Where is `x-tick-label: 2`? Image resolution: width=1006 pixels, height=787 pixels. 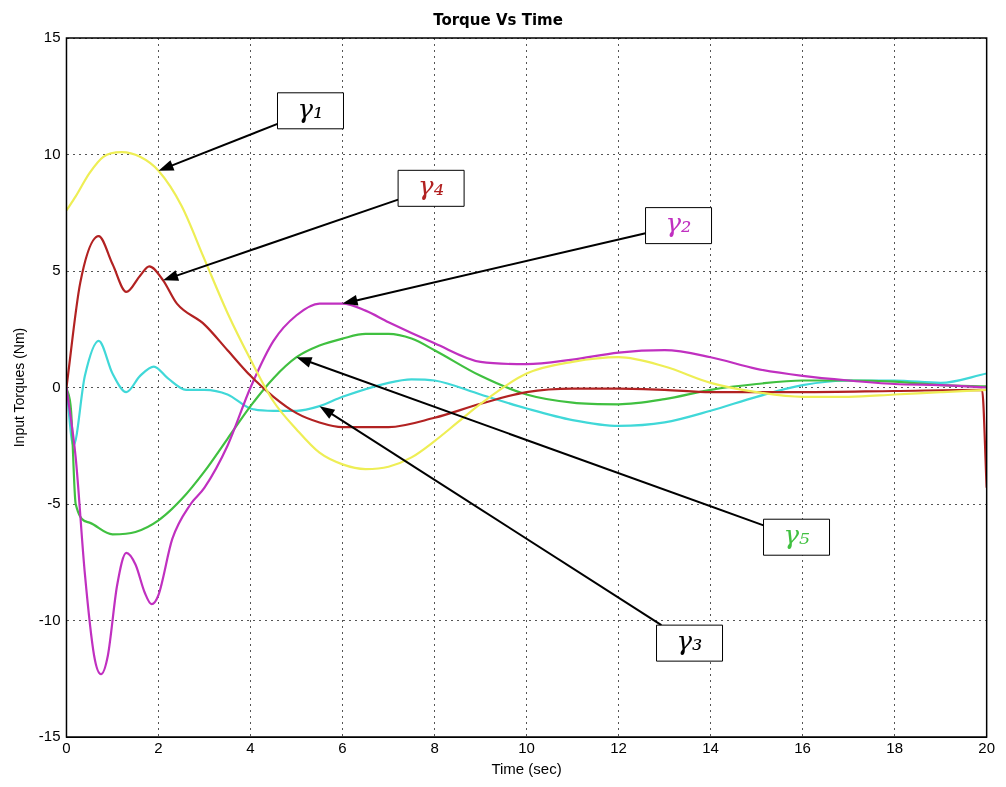 x-tick-label: 2 is located at coordinates (158, 748).